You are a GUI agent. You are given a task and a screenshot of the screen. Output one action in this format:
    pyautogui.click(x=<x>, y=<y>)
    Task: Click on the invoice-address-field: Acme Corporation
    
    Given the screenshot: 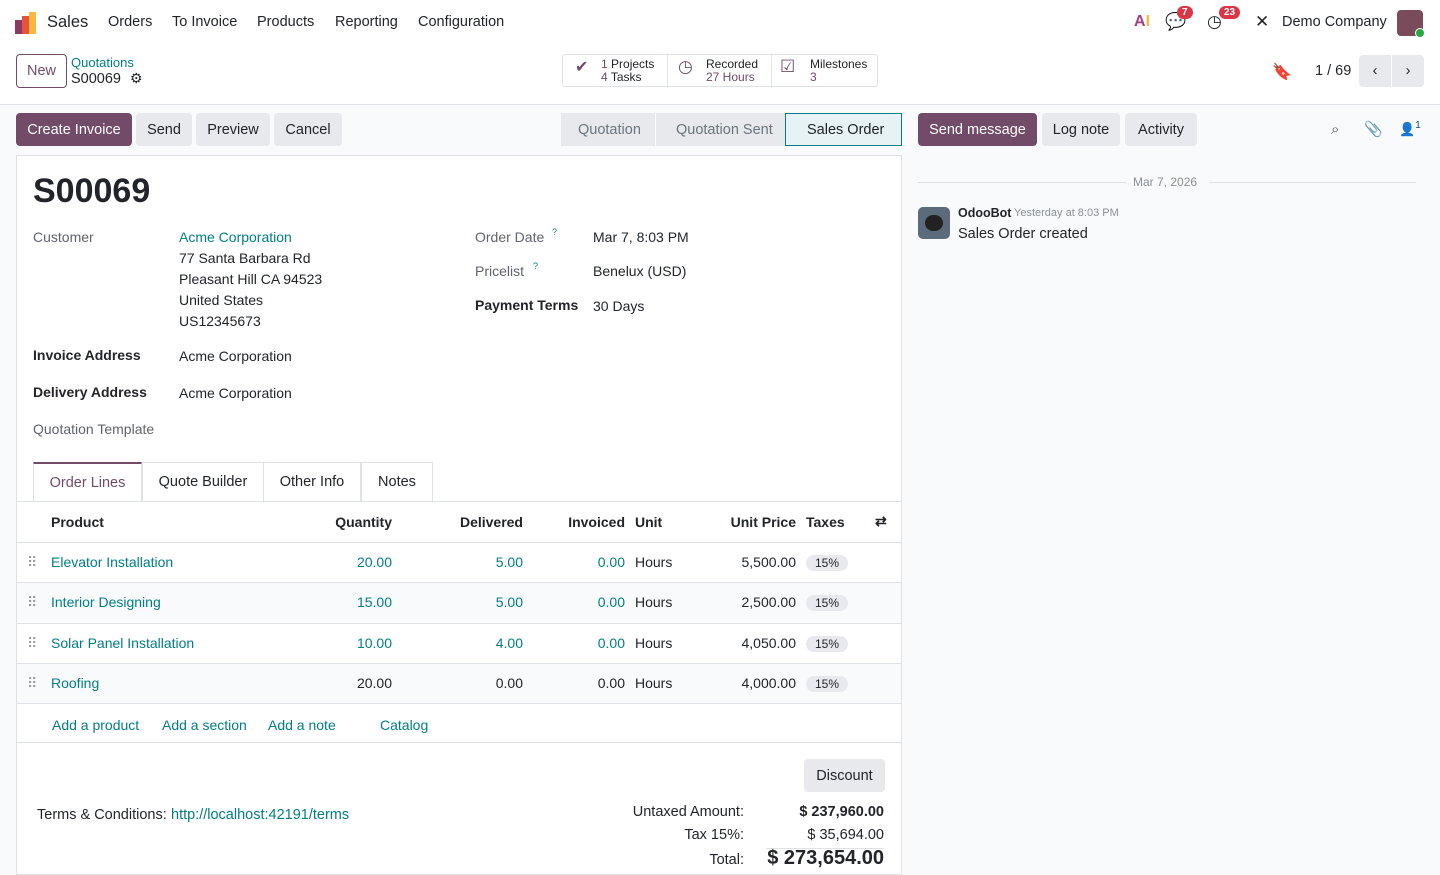 What is the action you would take?
    pyautogui.click(x=235, y=356)
    